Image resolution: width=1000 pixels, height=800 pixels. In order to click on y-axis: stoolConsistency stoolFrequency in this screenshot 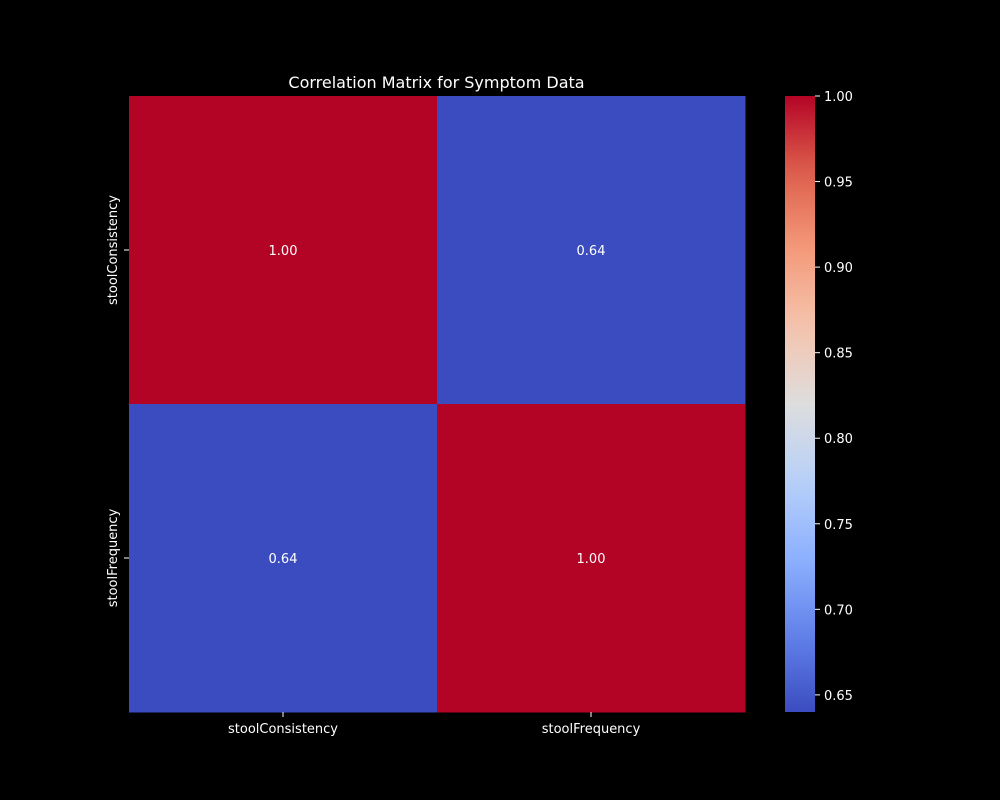, I will do `click(117, 401)`.